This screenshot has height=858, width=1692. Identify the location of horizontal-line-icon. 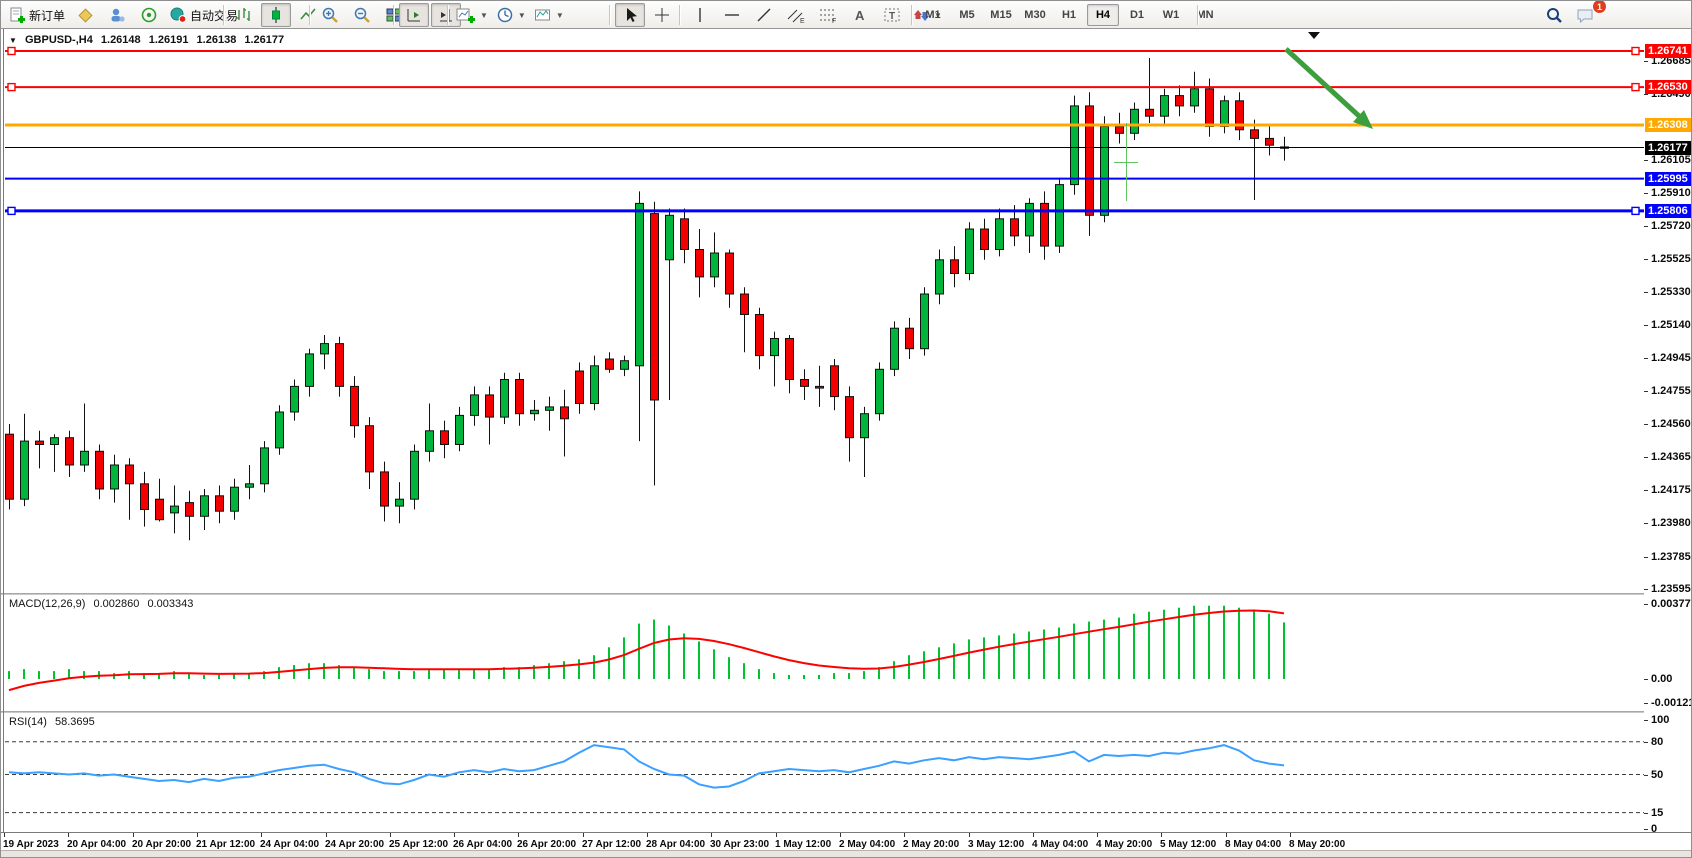
(732, 15).